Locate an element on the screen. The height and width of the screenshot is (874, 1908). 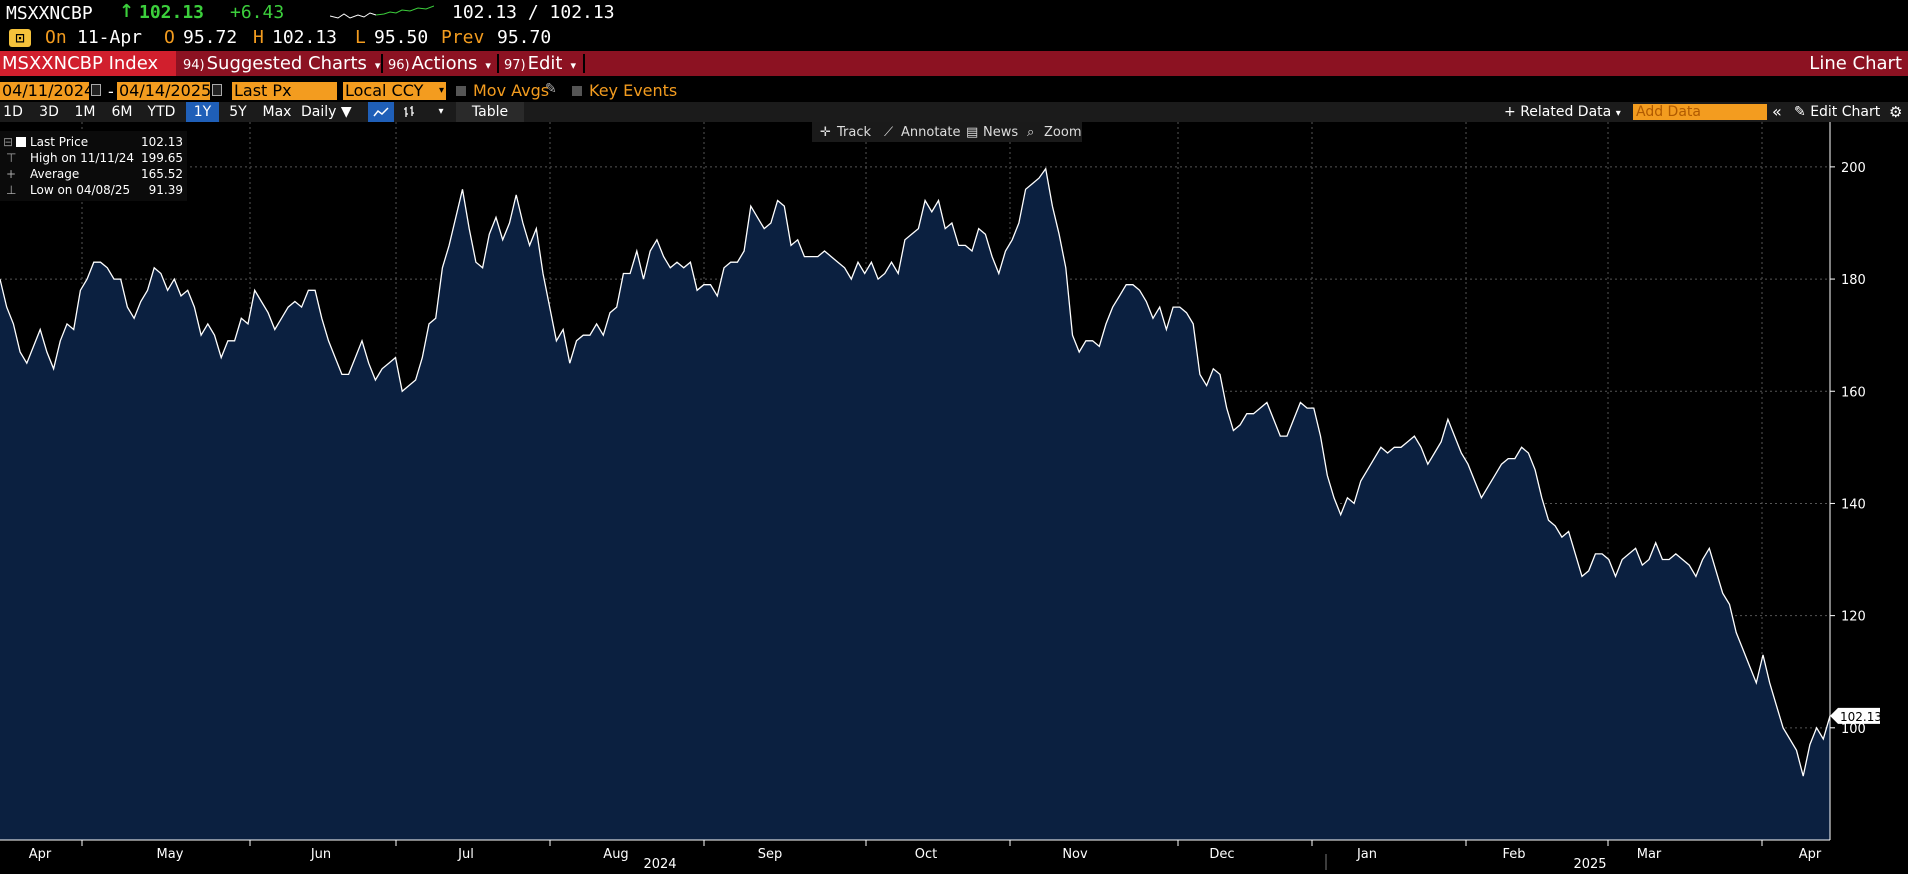
legend-row-average: + Average 165.52 is located at coordinates (91, 174).